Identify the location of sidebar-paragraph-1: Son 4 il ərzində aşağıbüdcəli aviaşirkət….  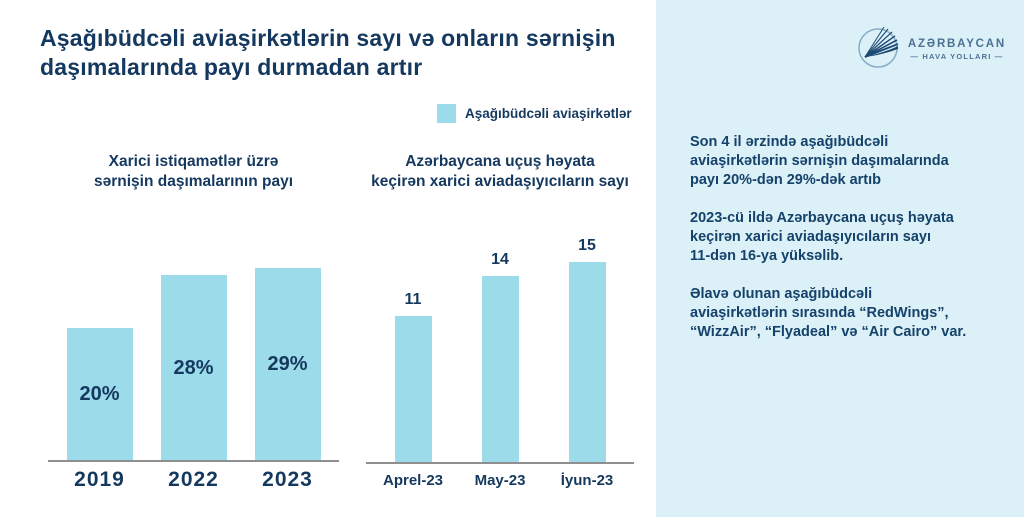
(819, 161).